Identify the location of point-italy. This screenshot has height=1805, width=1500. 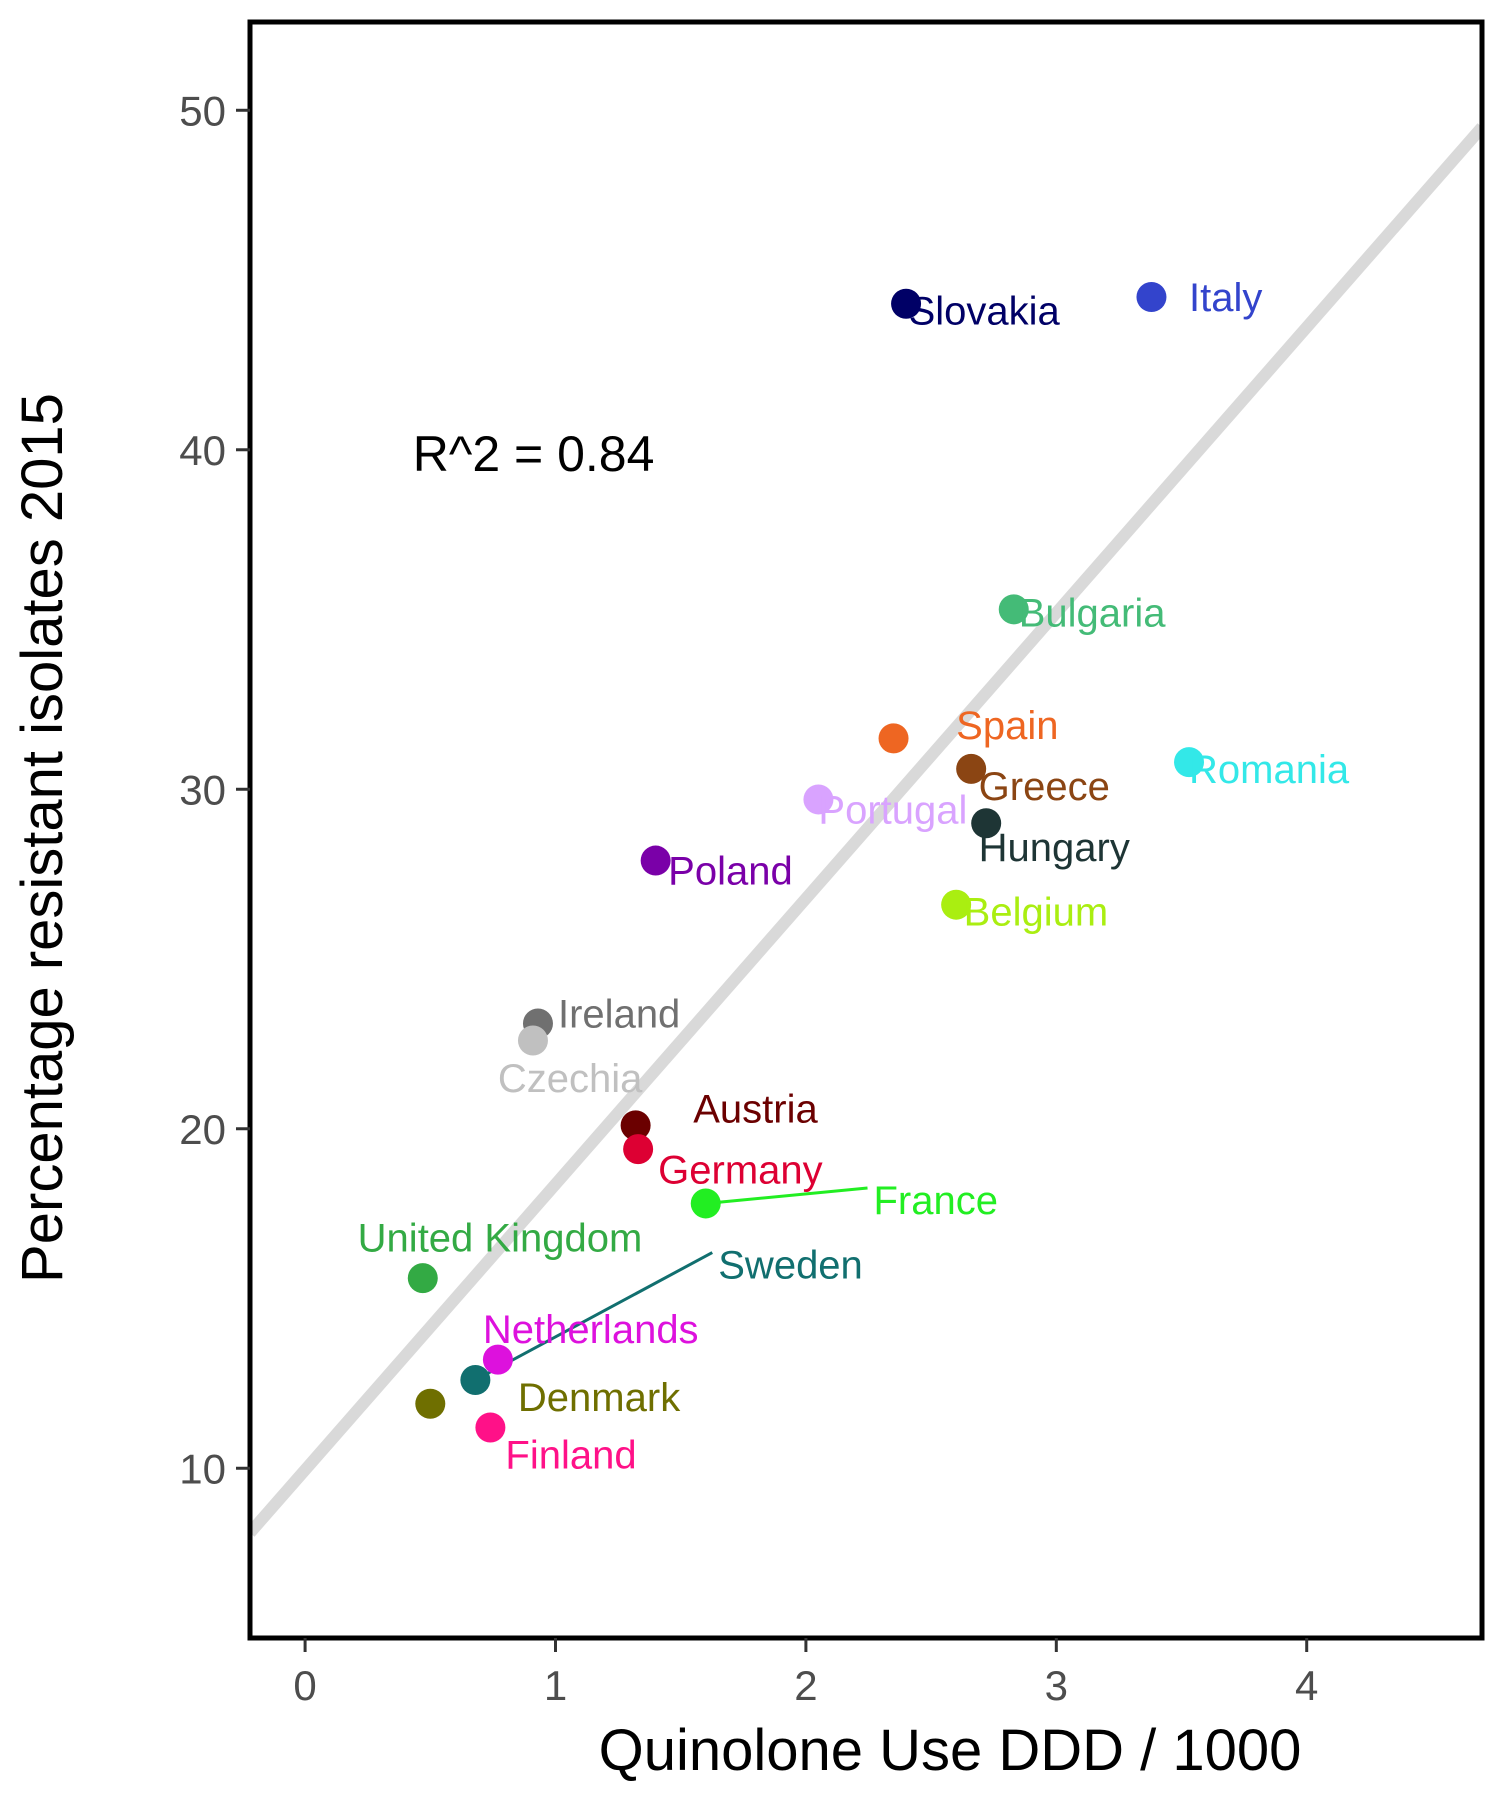
(1151, 296).